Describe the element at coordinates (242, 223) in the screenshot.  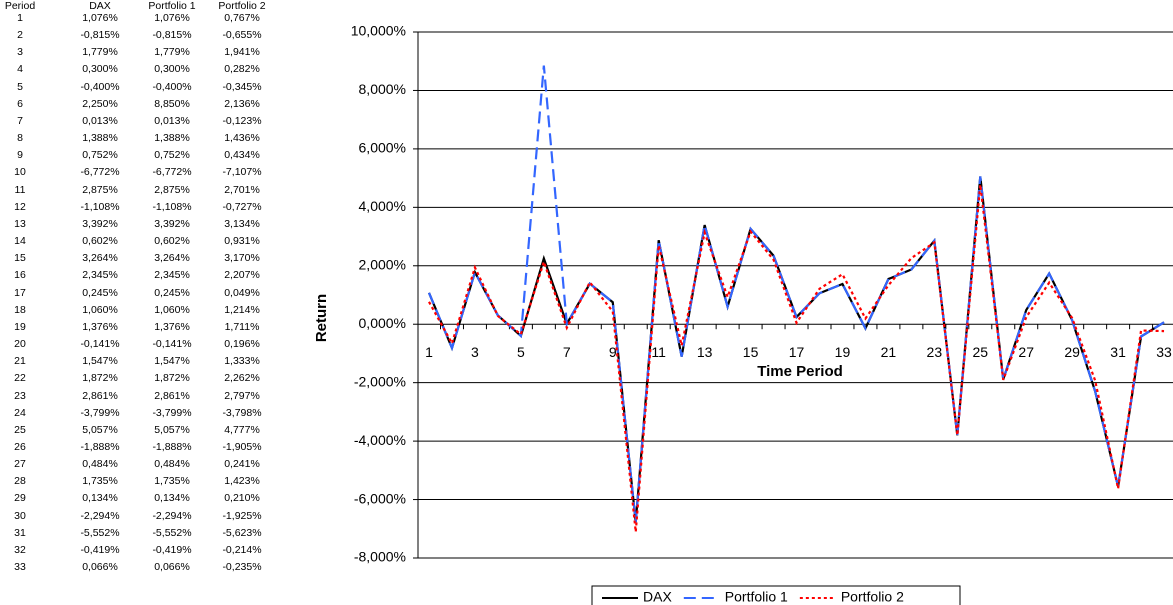
I see `table-cell: 3,134%` at that location.